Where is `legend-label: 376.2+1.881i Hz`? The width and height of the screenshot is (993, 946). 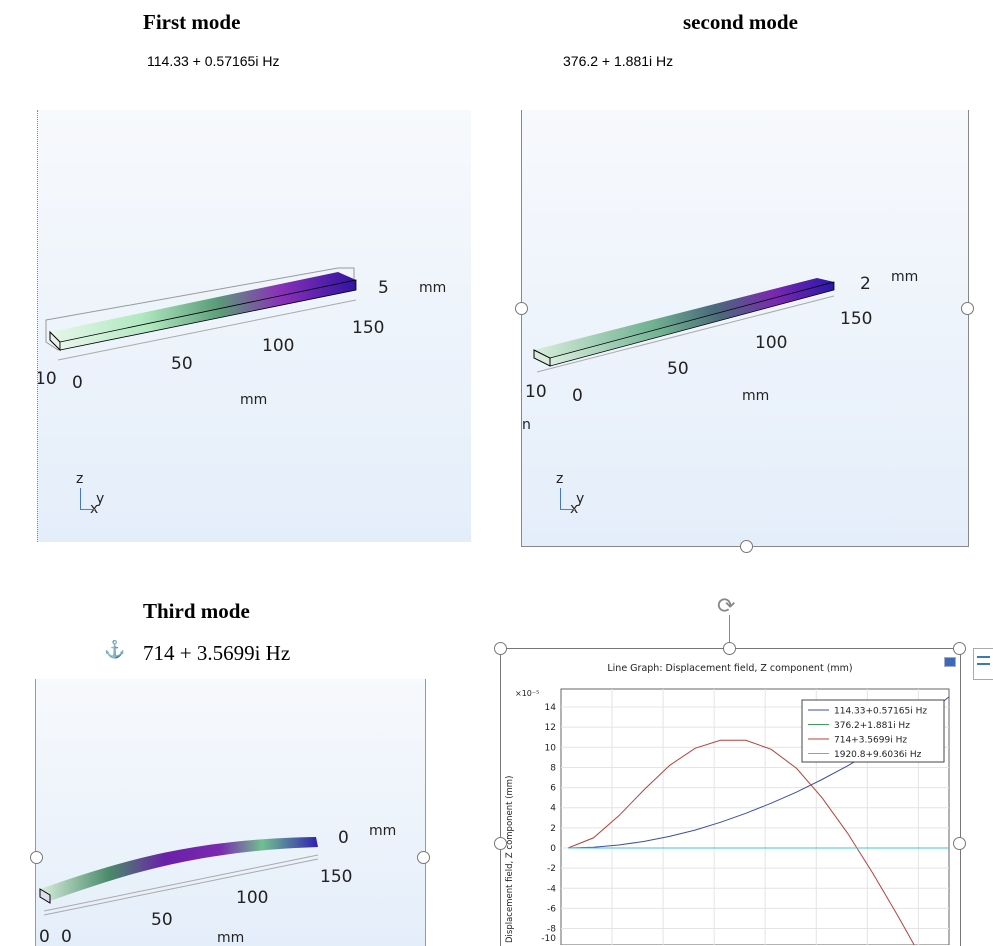
legend-label: 376.2+1.881i Hz is located at coordinates (872, 726).